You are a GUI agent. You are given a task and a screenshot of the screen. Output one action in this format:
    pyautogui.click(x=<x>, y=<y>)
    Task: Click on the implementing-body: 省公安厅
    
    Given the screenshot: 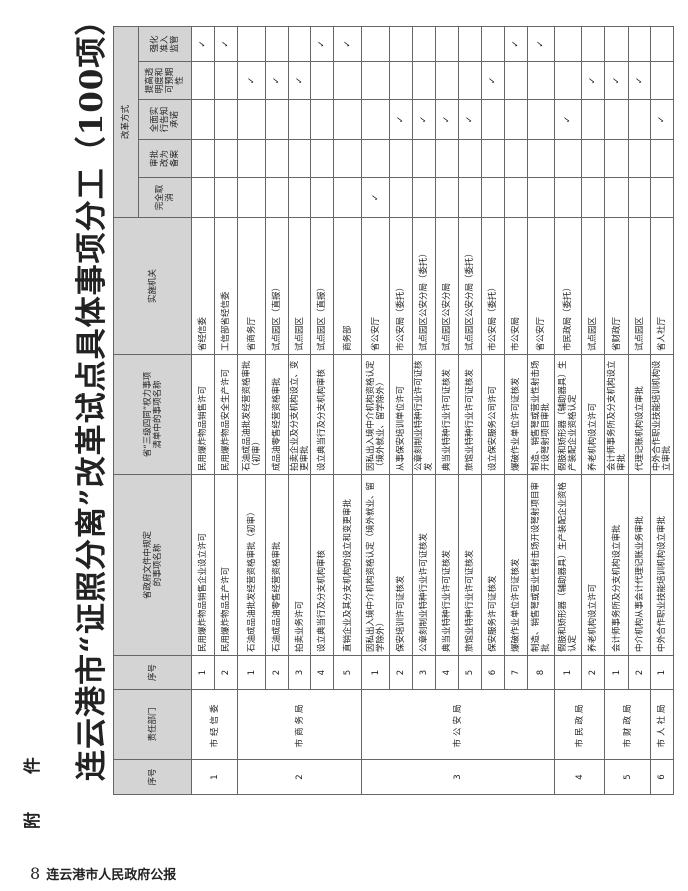 What is the action you would take?
    pyautogui.click(x=375, y=286)
    